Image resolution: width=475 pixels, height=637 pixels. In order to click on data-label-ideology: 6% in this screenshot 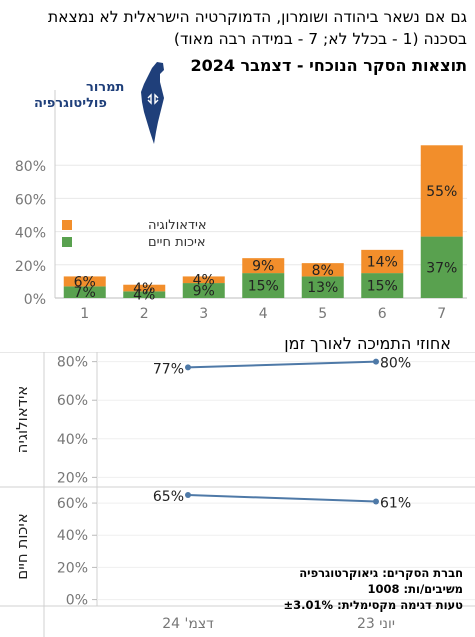, I will do `click(85, 282)`.